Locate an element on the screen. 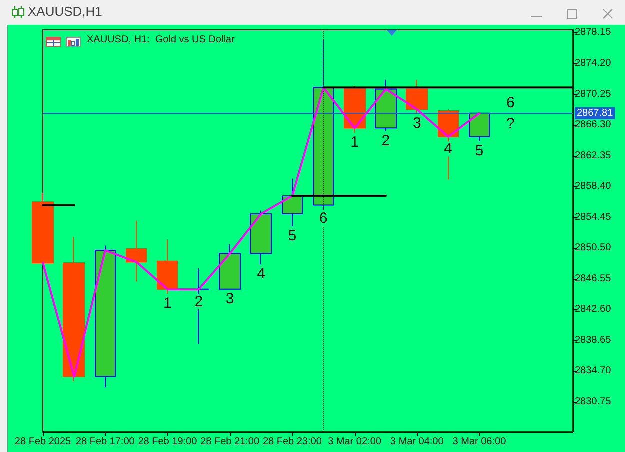 This screenshot has height=452, width=625. y-tick-label: 2858.40 is located at coordinates (593, 186).